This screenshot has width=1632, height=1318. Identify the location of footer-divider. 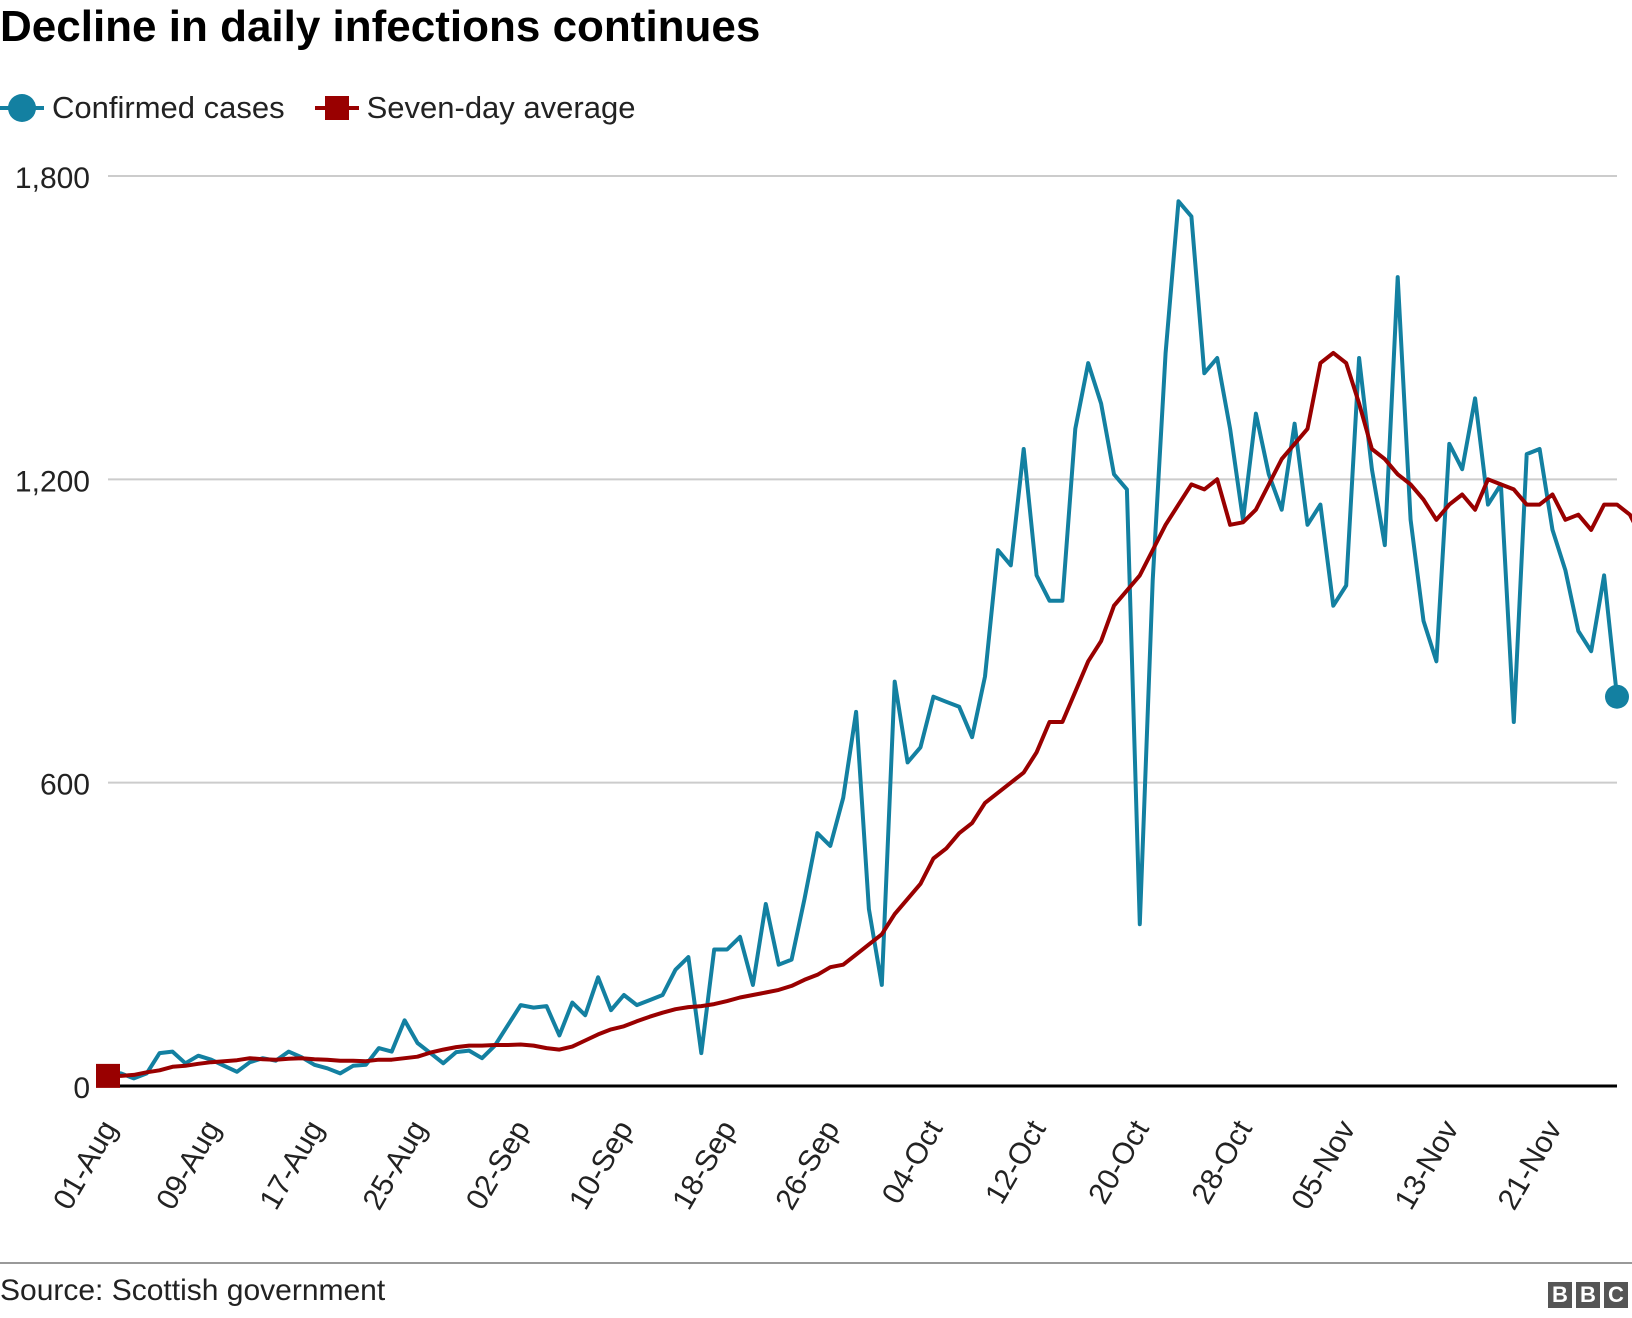
(816, 1263).